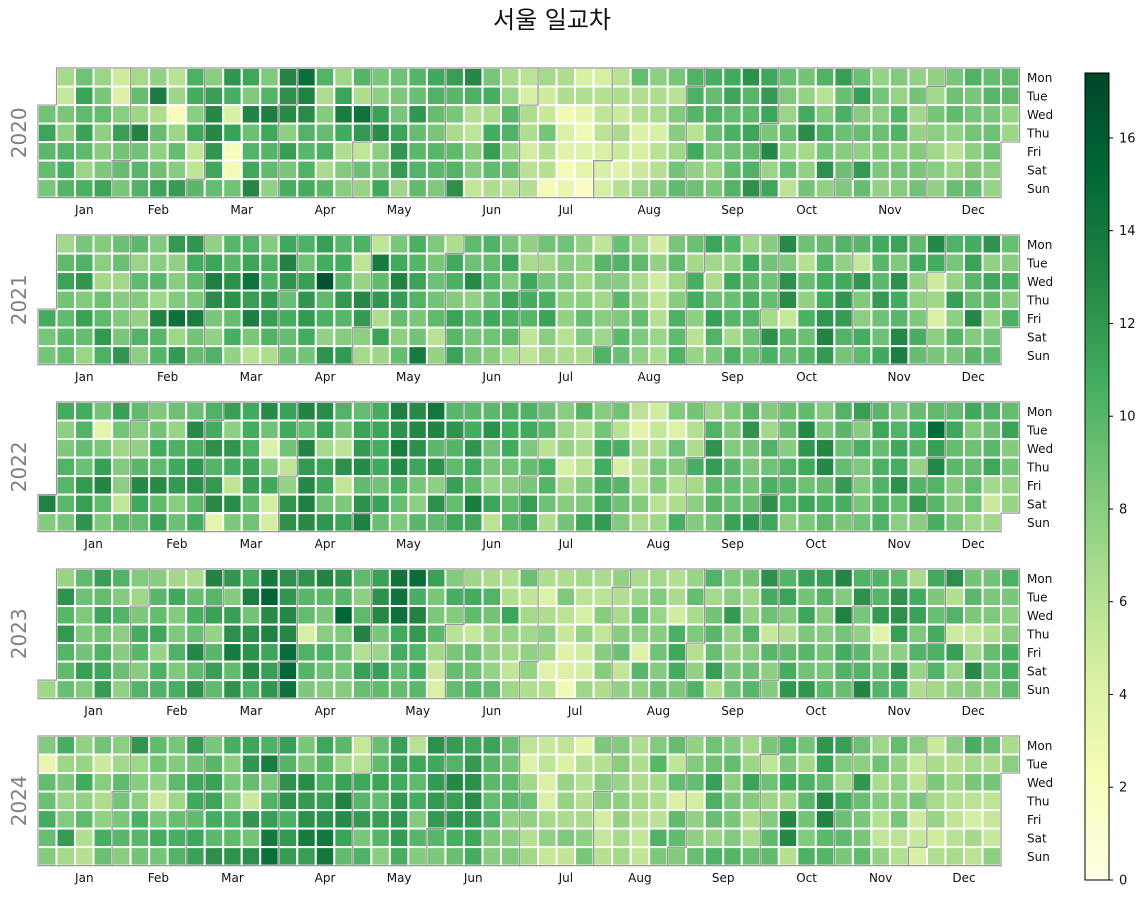 The width and height of the screenshot is (1143, 899). Describe the element at coordinates (732, 377) in the screenshot. I see `month-label: Sep` at that location.